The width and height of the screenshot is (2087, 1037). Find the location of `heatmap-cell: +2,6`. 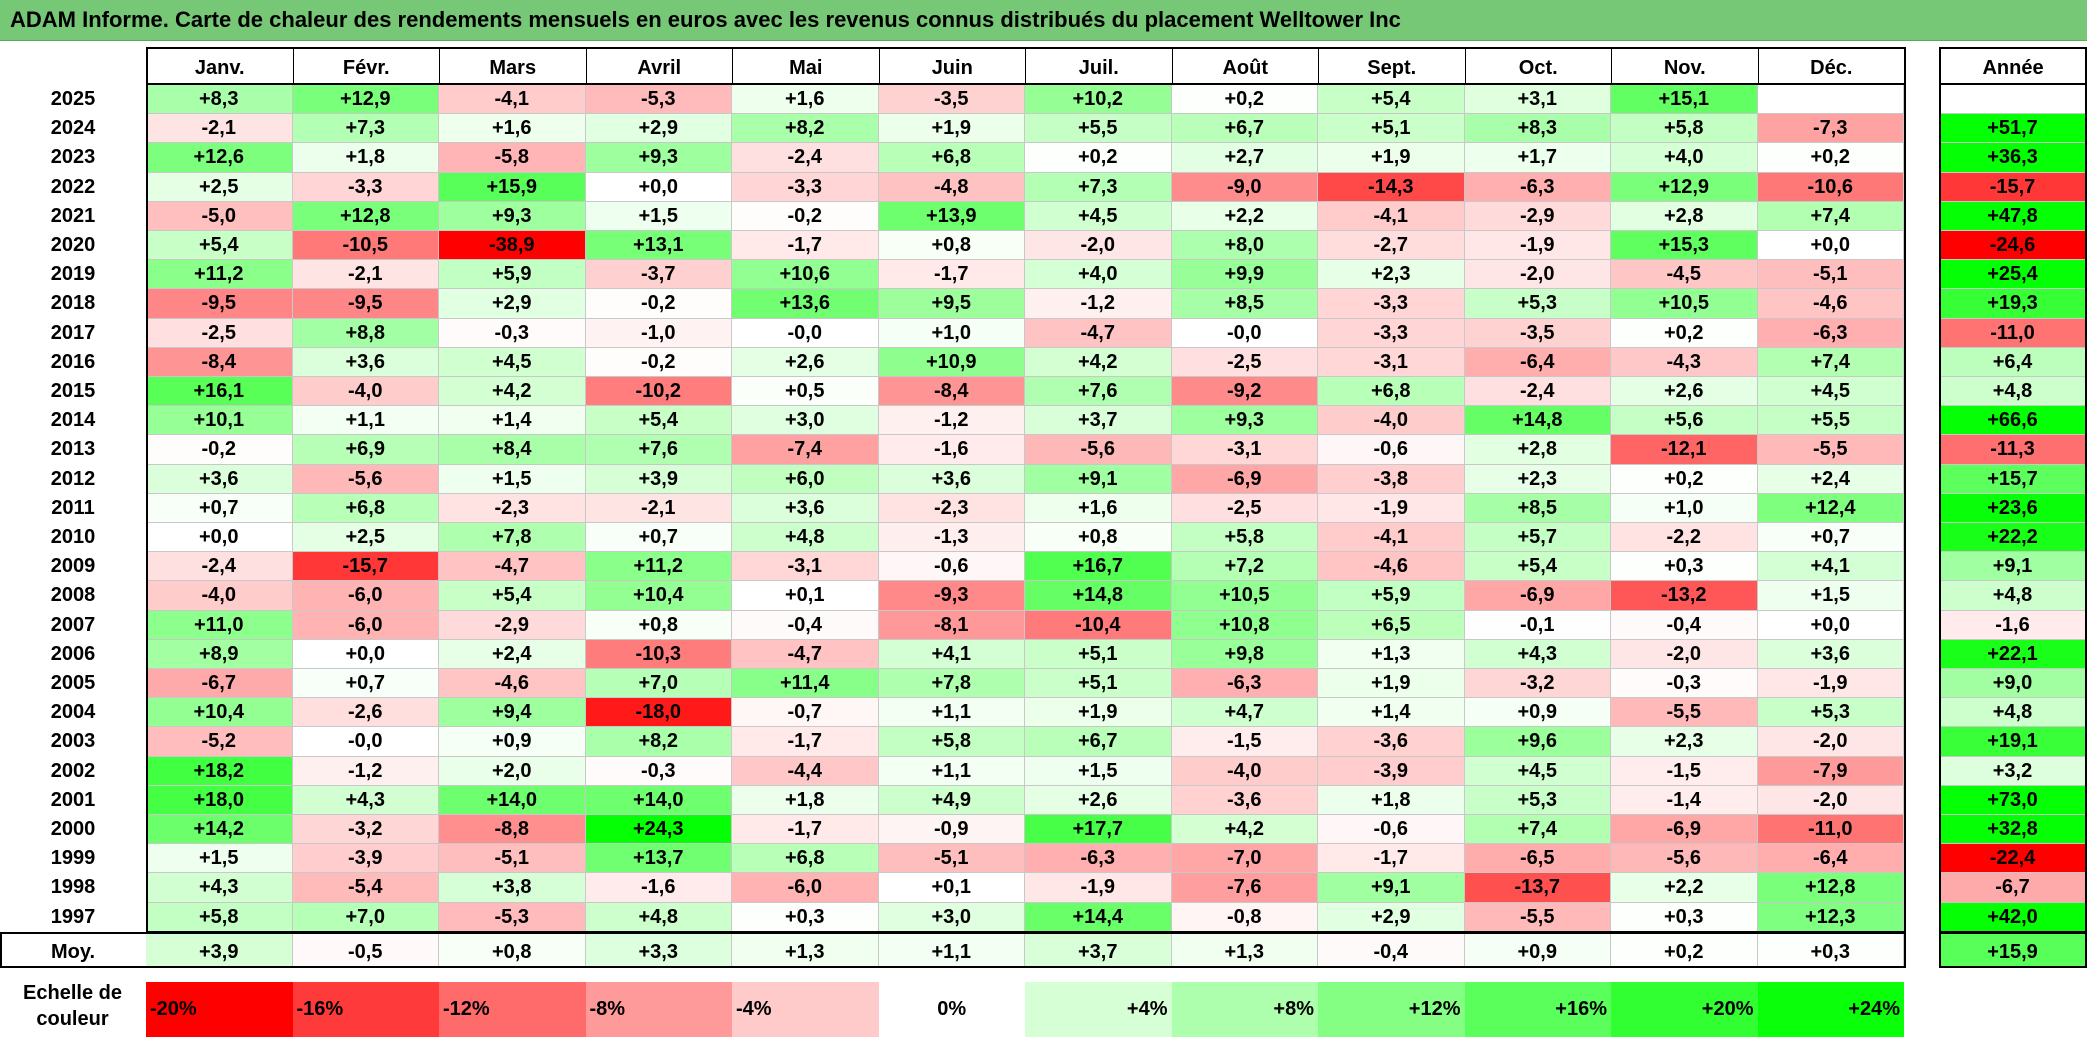

heatmap-cell: +2,6 is located at coordinates (805, 362).